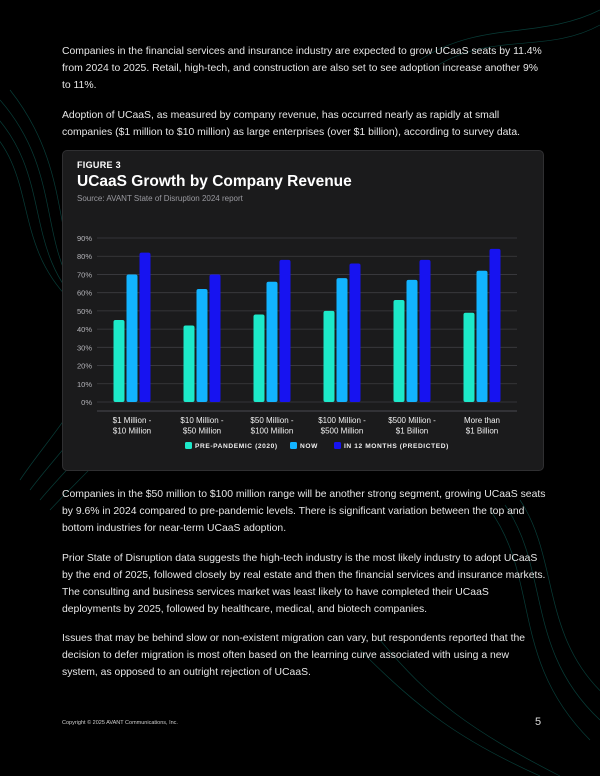 This screenshot has width=600, height=776. Describe the element at coordinates (84, 347) in the screenshot. I see `y-tick-label: 30%` at that location.